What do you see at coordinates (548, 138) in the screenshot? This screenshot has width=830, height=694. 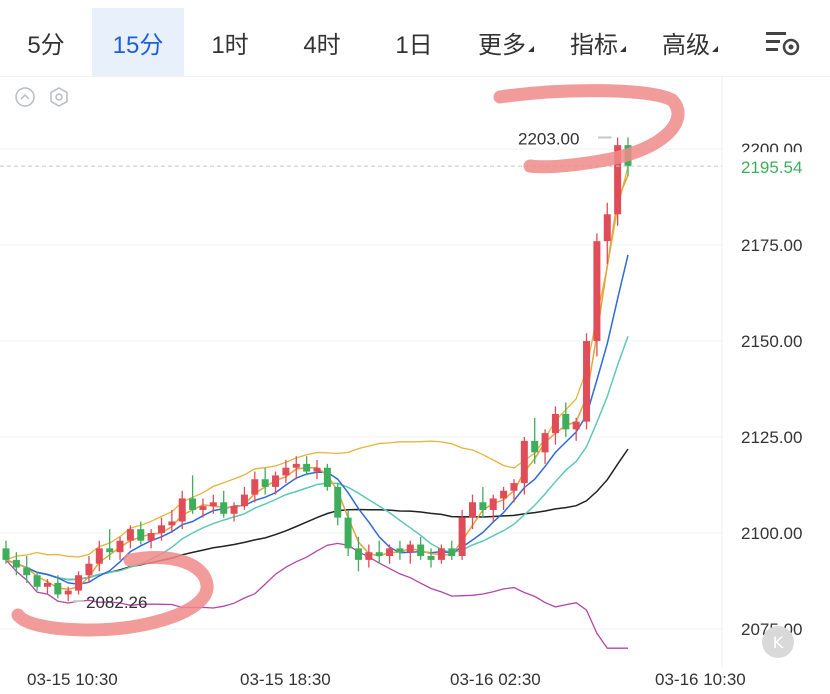 I see `high-price-label: 2203.00` at bounding box center [548, 138].